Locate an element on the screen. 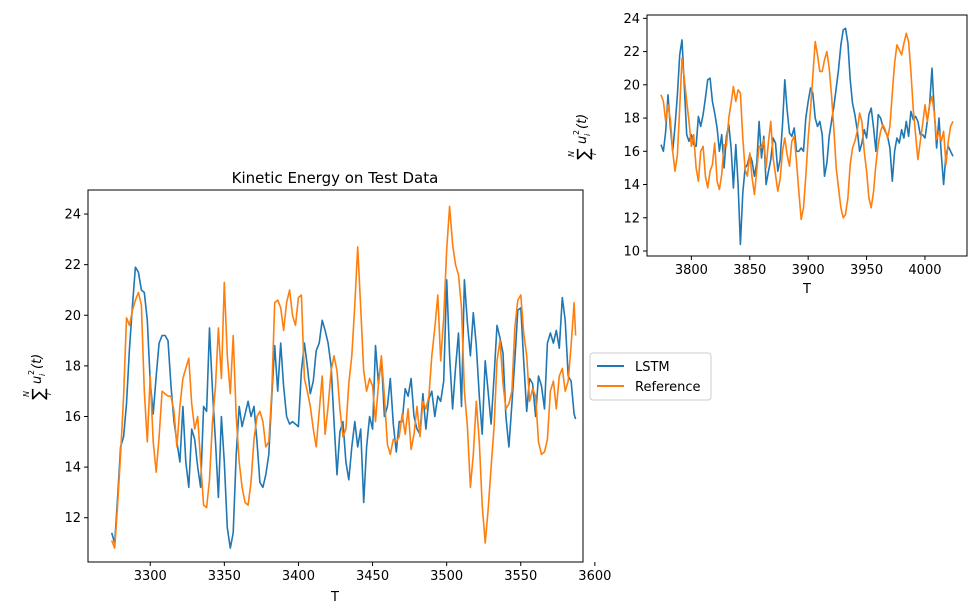 The image size is (976, 614). inset-x-tick-label: 3800 is located at coordinates (691, 270).